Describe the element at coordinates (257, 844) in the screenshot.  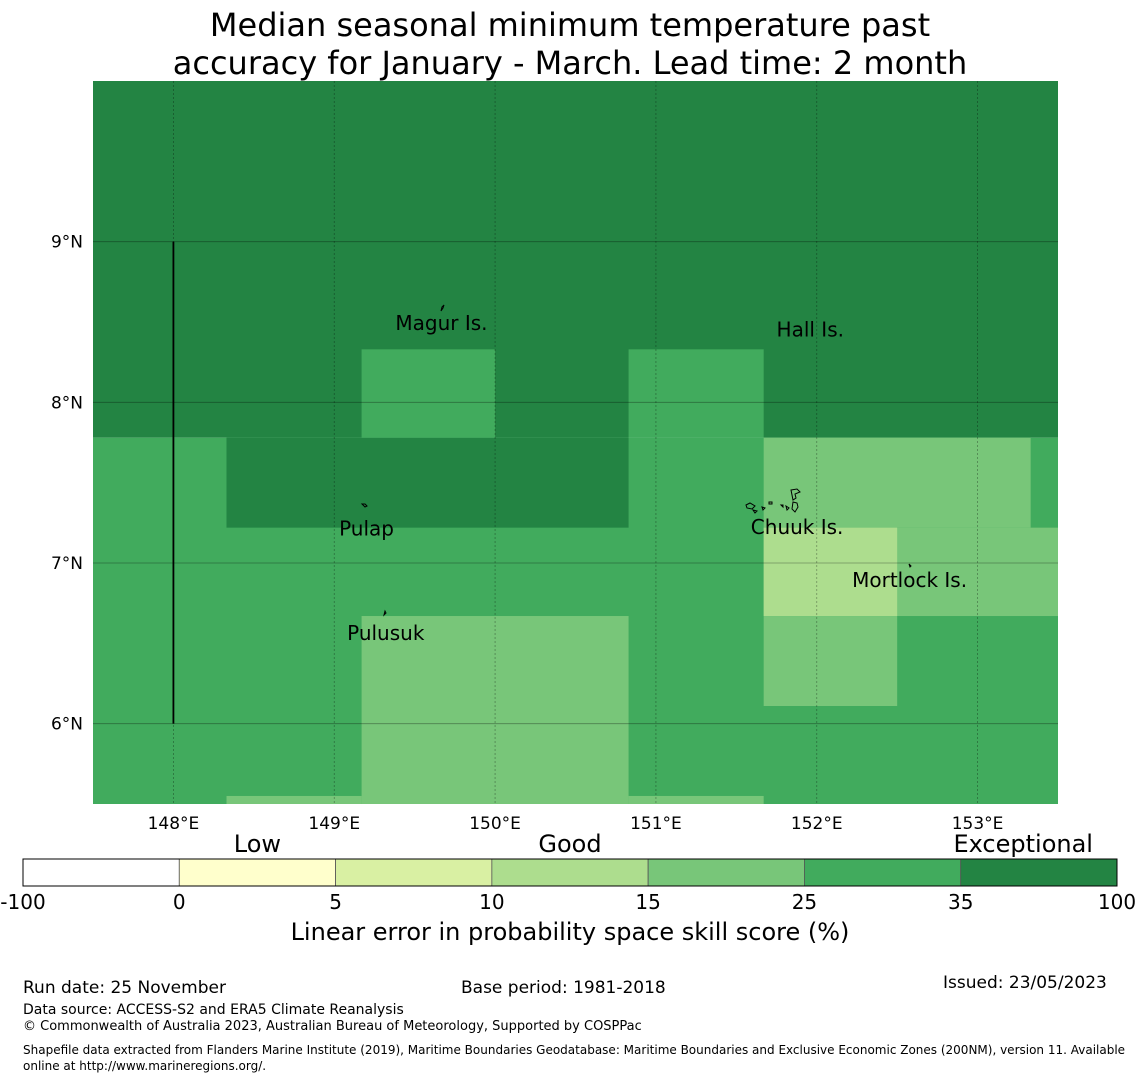
I see `legend-category-label: Low` at that location.